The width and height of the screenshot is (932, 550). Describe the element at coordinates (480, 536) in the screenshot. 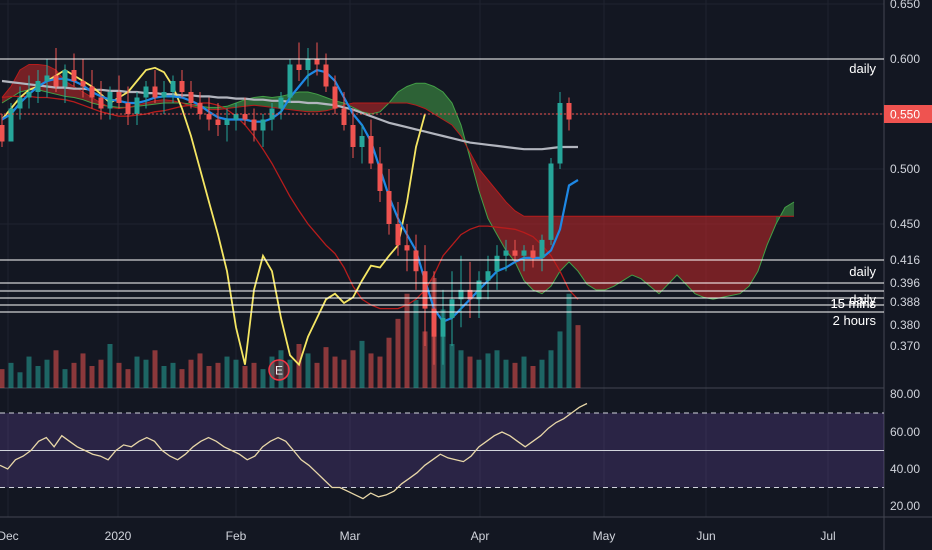

I see `time-tick-label: Apr` at that location.